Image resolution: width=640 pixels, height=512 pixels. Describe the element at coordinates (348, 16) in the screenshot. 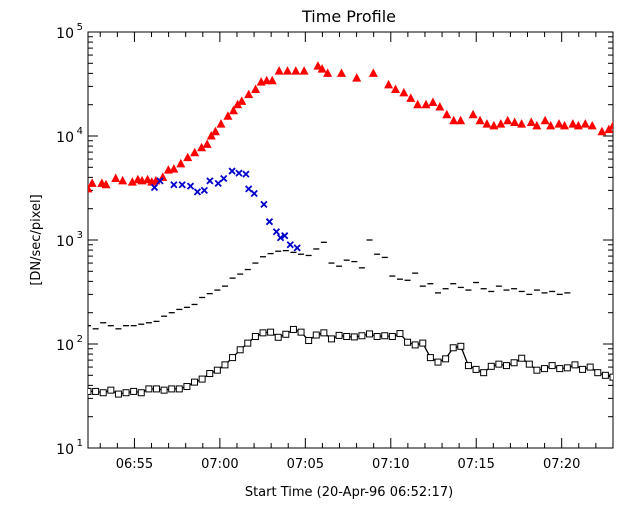

I see `chart-title: Time Profile` at that location.